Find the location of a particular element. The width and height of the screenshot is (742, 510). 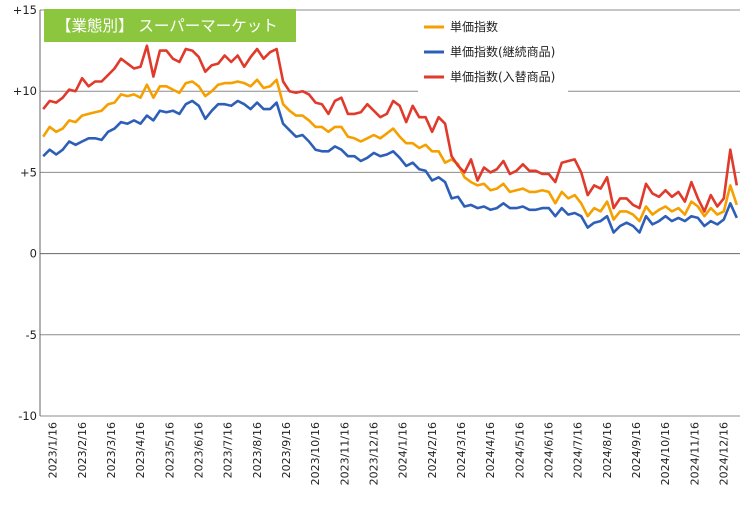

y-tick-label: 0 is located at coordinates (33, 254).